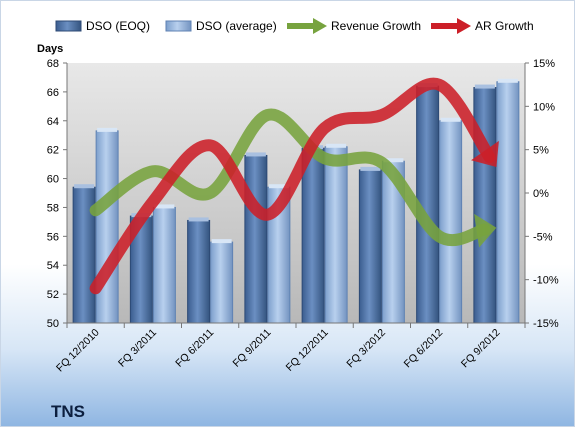 The width and height of the screenshot is (575, 428). What do you see at coordinates (485, 230) in the screenshot?
I see `revenue-growth-arrow-head` at bounding box center [485, 230].